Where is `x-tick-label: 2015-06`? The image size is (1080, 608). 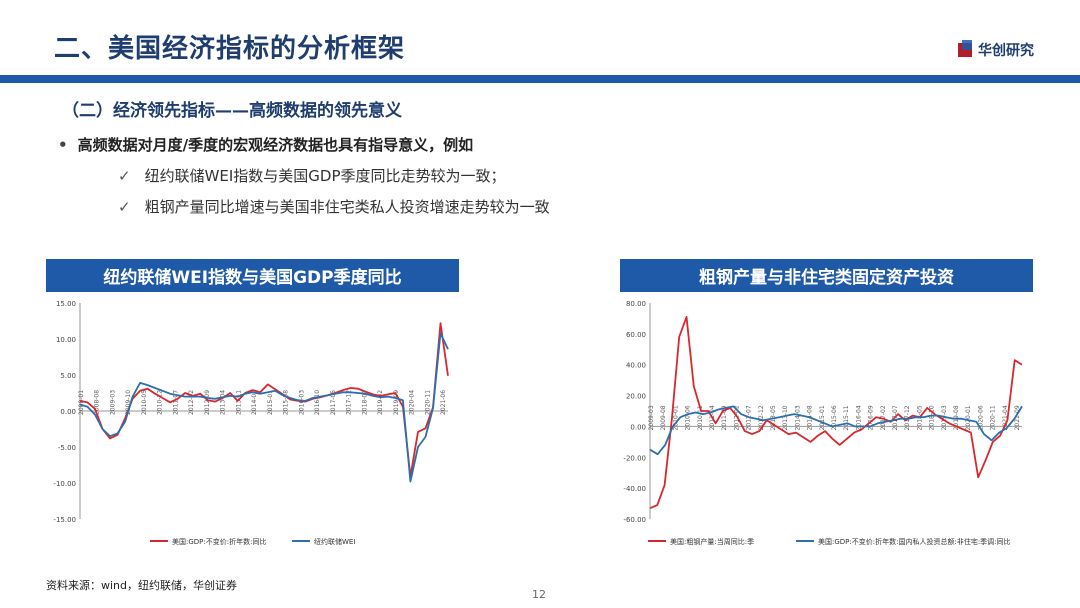 x-tick-label: 2015-06 is located at coordinates (834, 417).